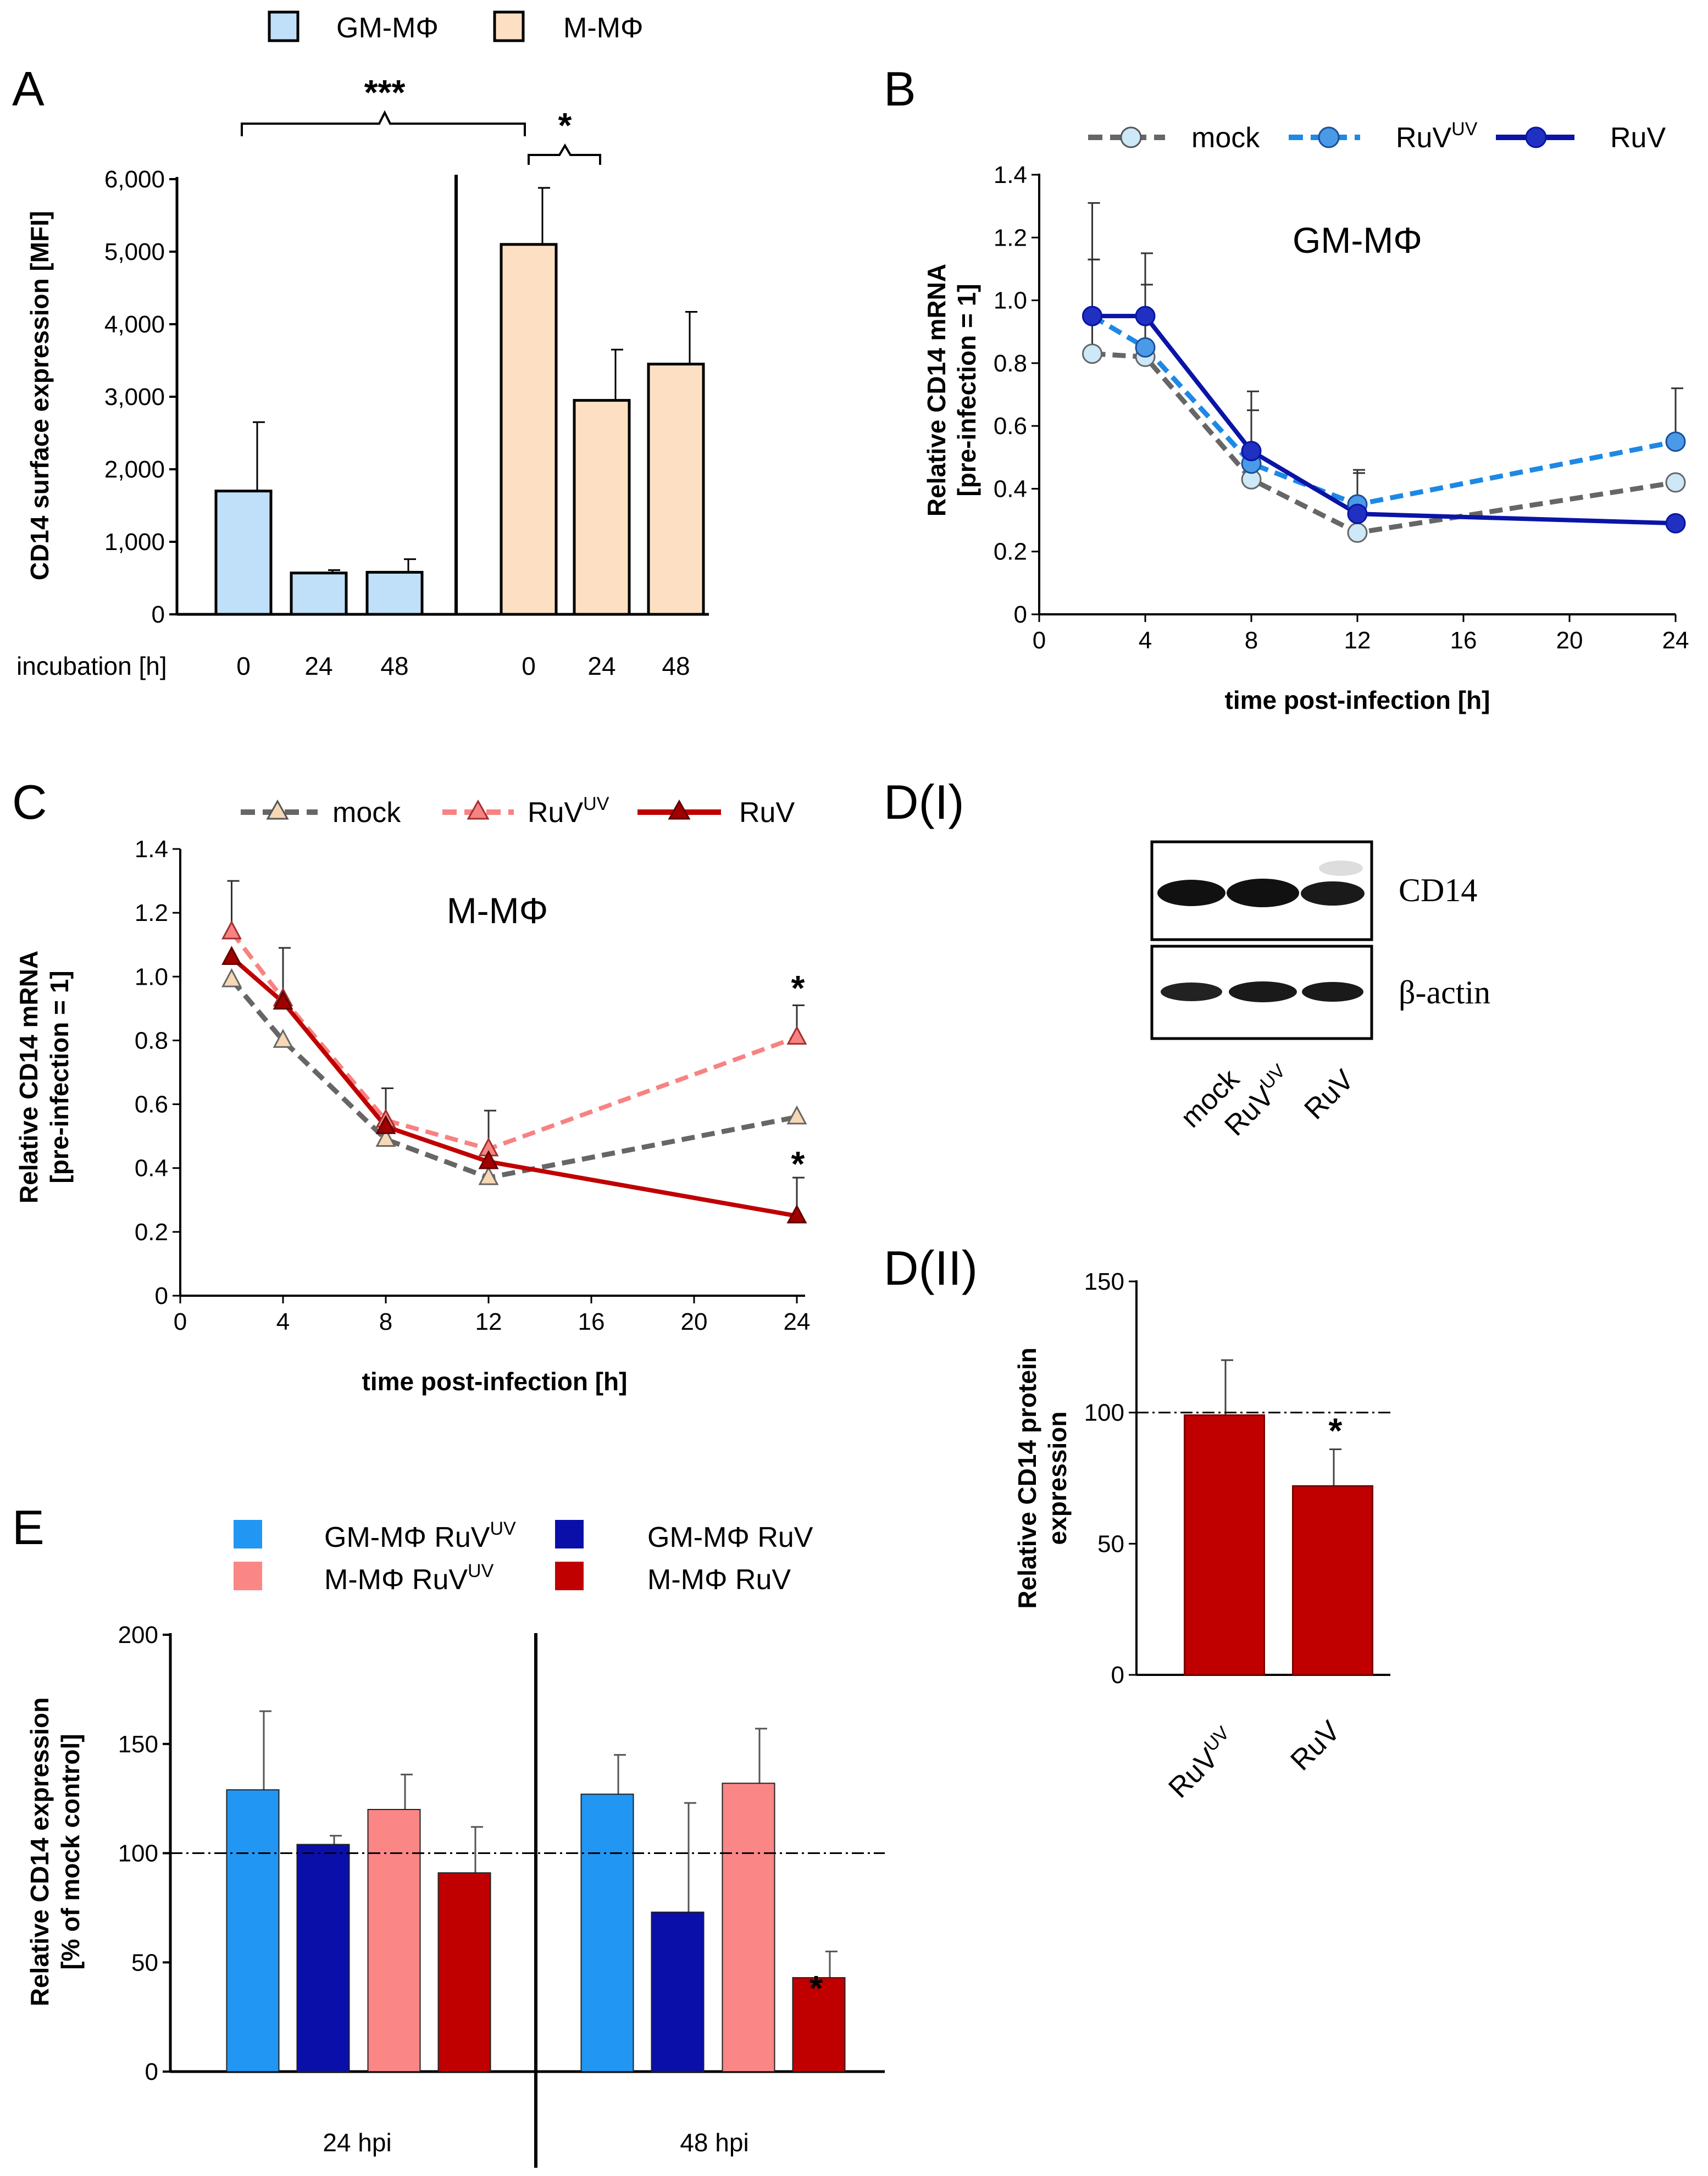 The width and height of the screenshot is (1708, 2176). What do you see at coordinates (161, 1296) in the screenshot?
I see `c-y-tick-label: 0` at bounding box center [161, 1296].